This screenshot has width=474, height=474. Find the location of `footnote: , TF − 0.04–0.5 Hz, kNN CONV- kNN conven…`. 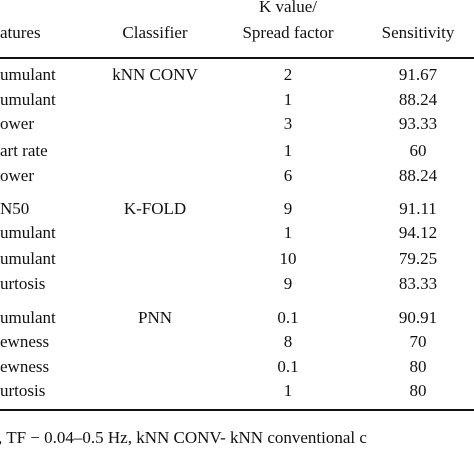

footnote: , TF − 0.04–0.5 Hz, kNN CONV- kNN conven… is located at coordinates (183, 437).